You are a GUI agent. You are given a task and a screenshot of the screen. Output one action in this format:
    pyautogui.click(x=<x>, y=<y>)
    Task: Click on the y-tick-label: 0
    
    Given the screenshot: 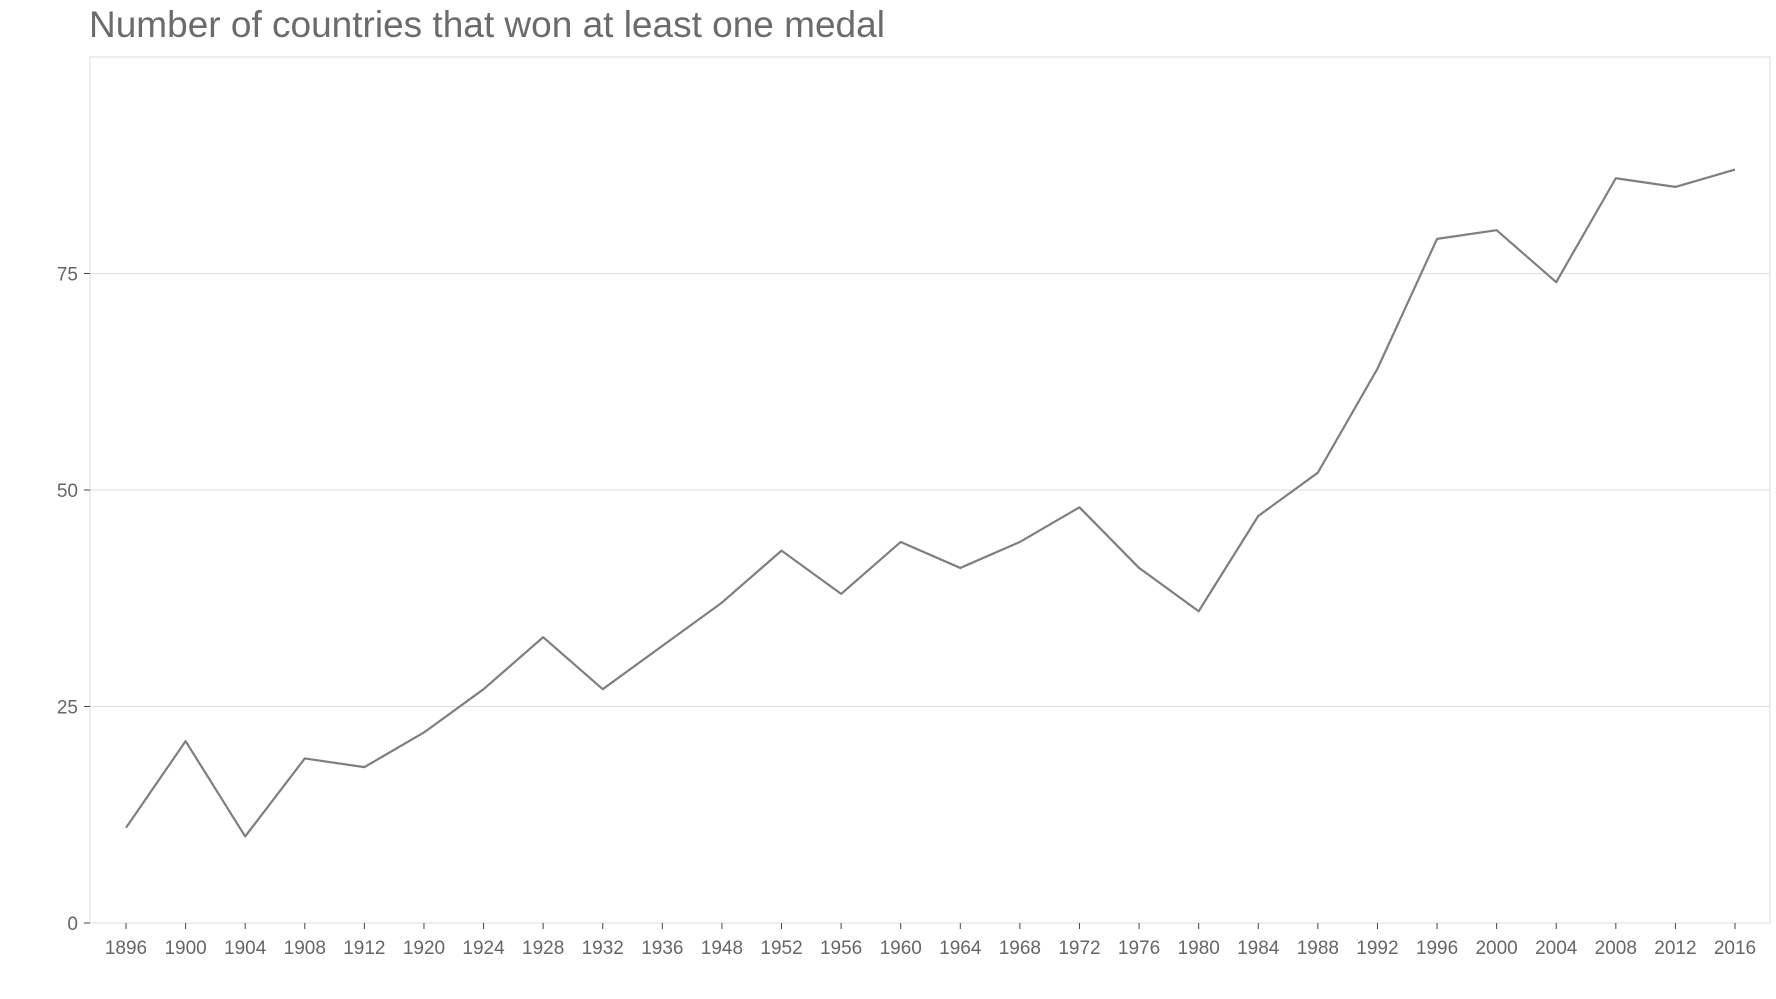 What is the action you would take?
    pyautogui.click(x=72, y=924)
    